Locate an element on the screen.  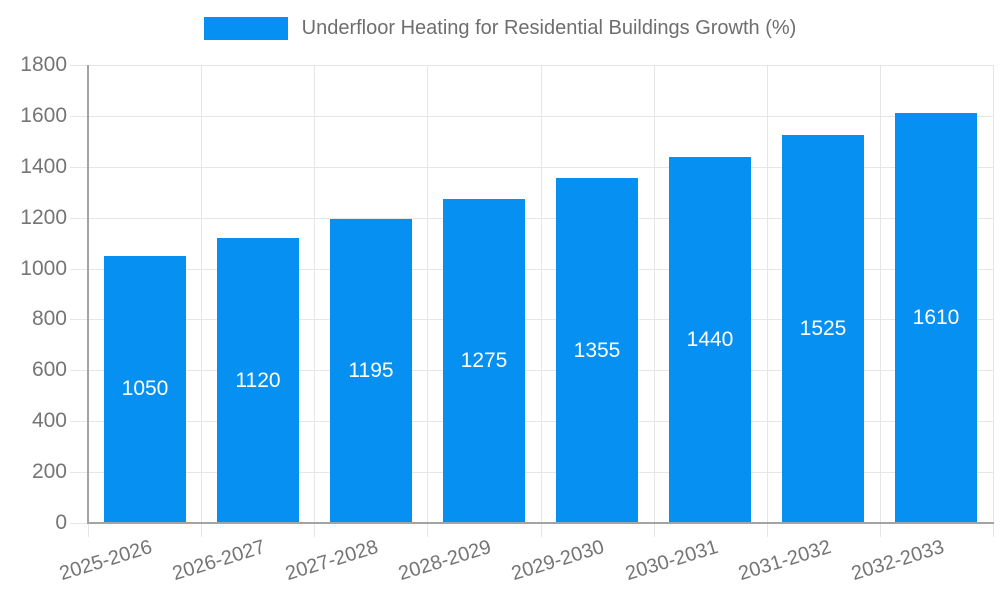
bar-value-label: 1610 is located at coordinates (936, 317).